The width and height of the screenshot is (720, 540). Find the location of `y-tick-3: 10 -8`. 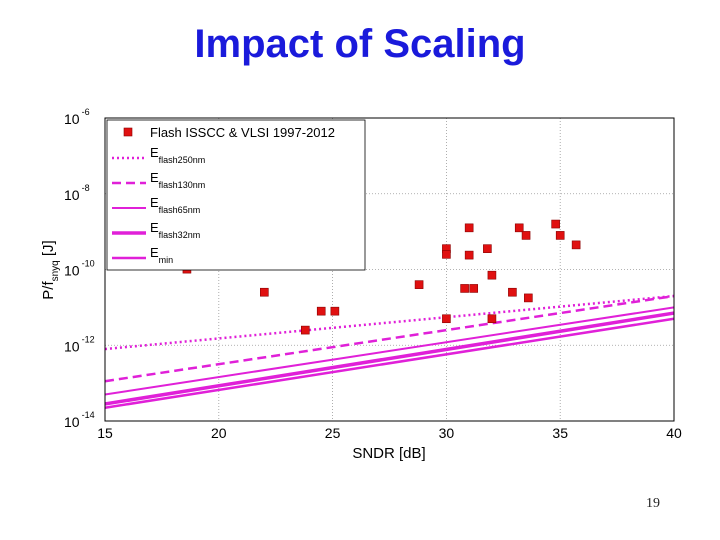

y-tick-3: 10 -8 is located at coordinates (77, 193).